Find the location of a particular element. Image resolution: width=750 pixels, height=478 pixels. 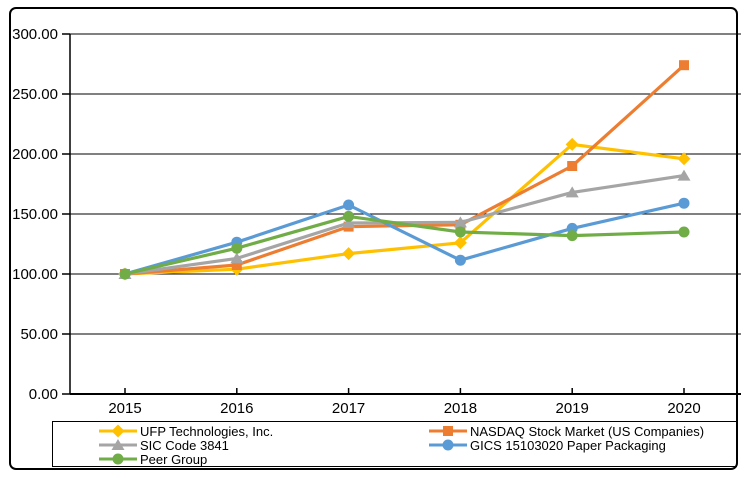

legend-item-ufp-technologies-inc: UFP Technologies, Inc. is located at coordinates (264, 431).